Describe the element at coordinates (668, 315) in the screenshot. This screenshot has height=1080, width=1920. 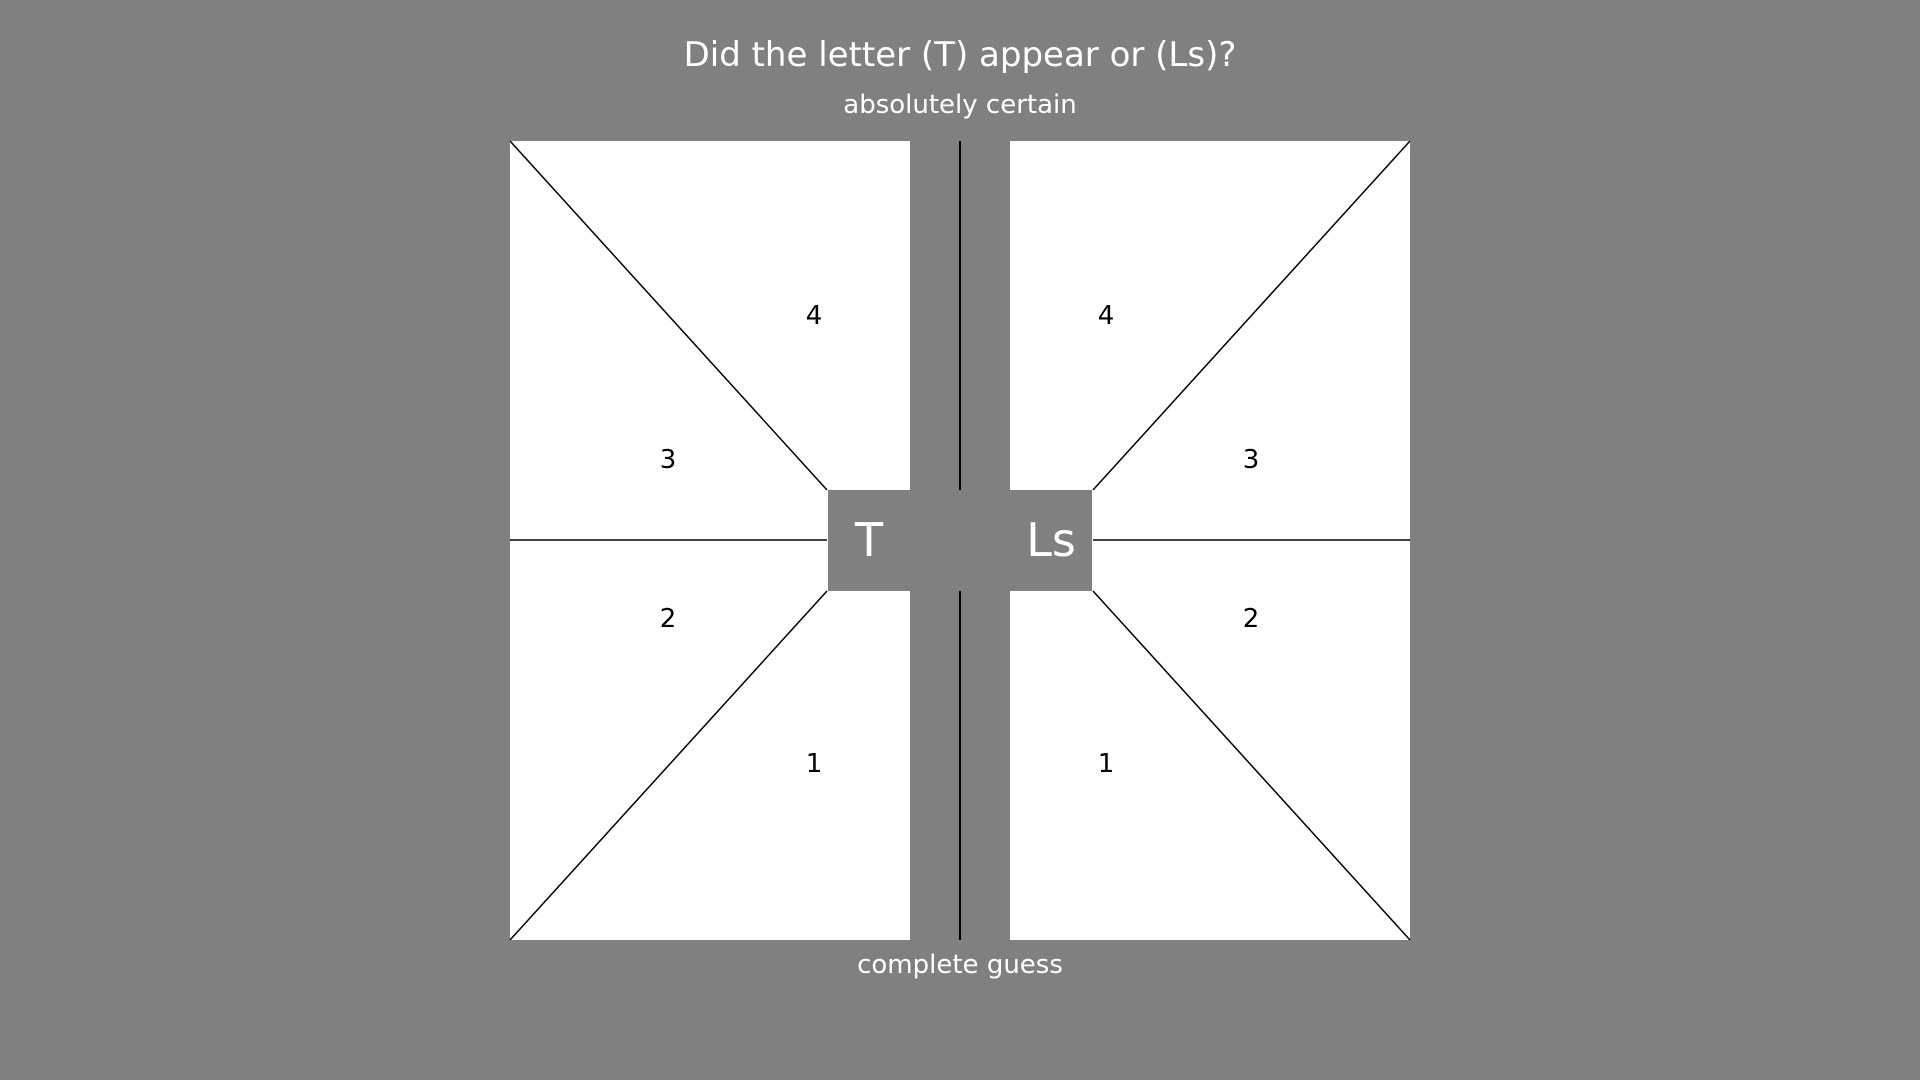
I see `t-divider-upper` at that location.